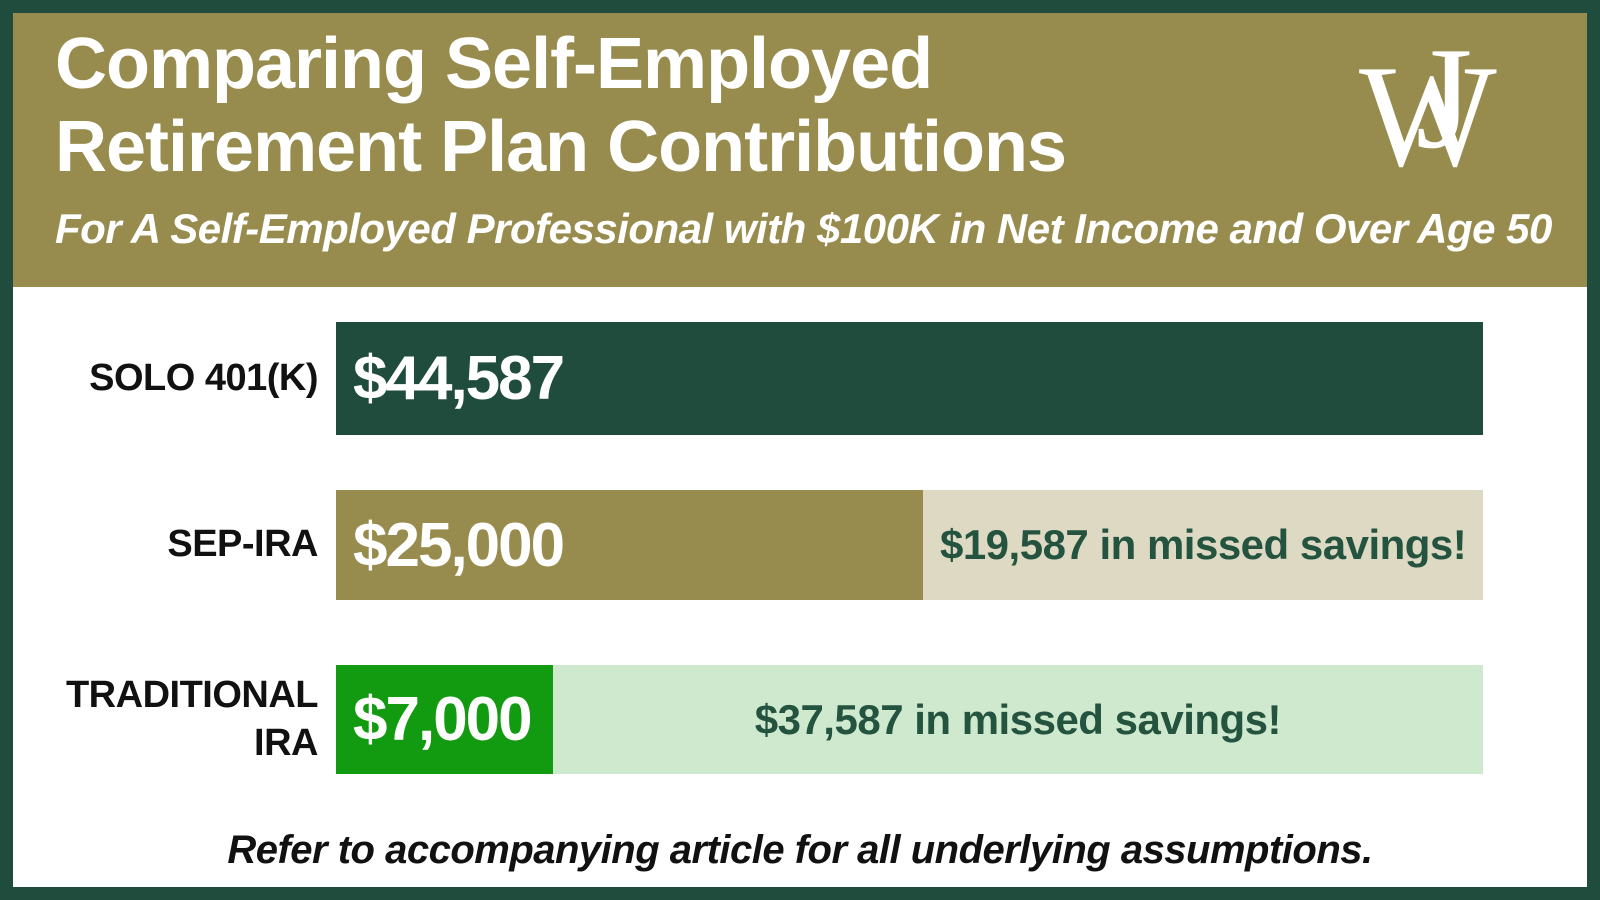 The height and width of the screenshot is (900, 1600). I want to click on bar-fill-traditional-ira: $7,000, so click(444, 719).